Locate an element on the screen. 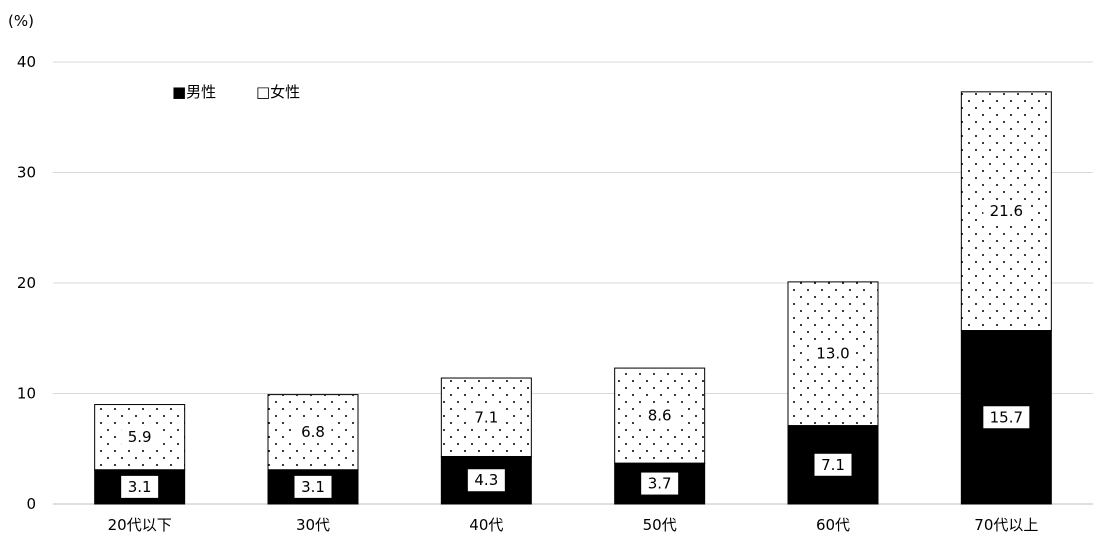  data-label-female: 21.6 is located at coordinates (1006, 211).